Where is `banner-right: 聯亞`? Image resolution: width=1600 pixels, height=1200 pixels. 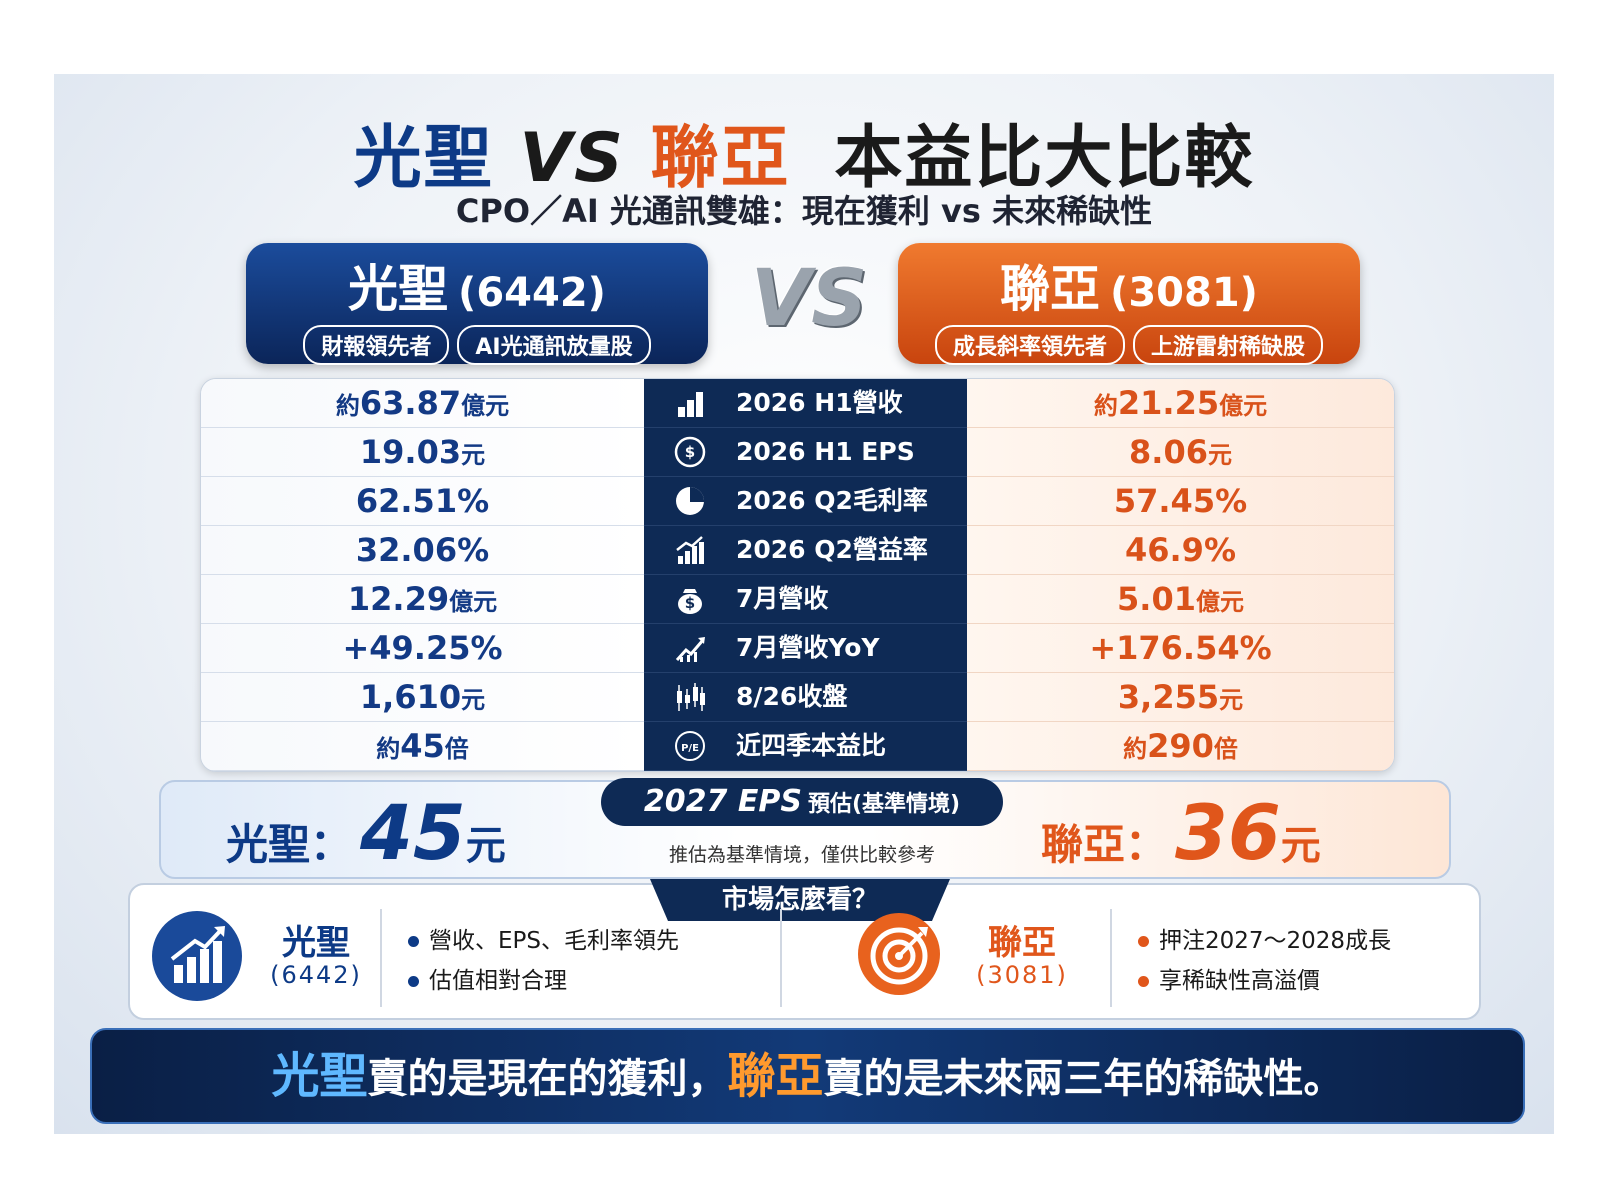 banner-right: 聯亞 is located at coordinates (775, 1076).